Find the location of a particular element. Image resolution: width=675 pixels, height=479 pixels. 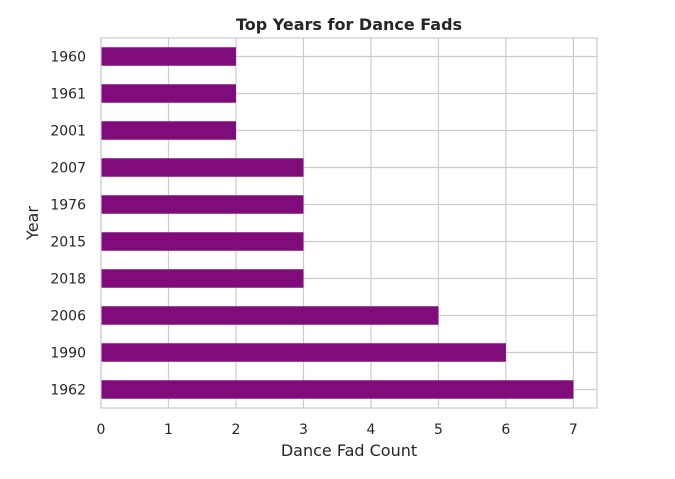

bar-2001 is located at coordinates (168, 130).